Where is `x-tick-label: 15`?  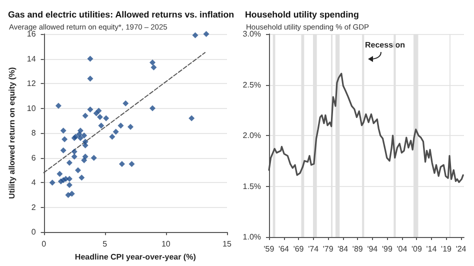
x-tick-label: 15 is located at coordinates (227, 244).